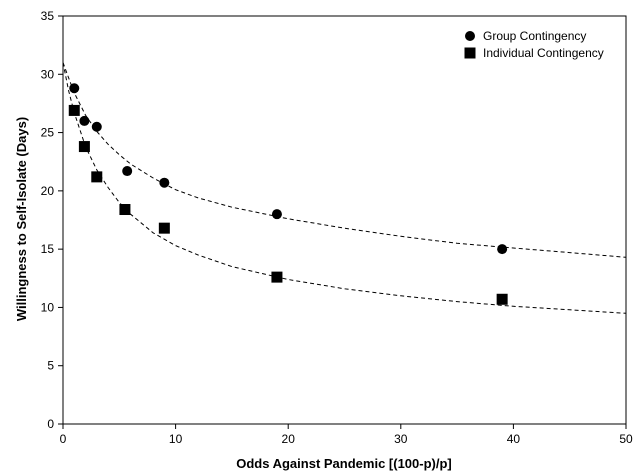  What do you see at coordinates (48, 307) in the screenshot?
I see `y-tick-label: 10` at bounding box center [48, 307].